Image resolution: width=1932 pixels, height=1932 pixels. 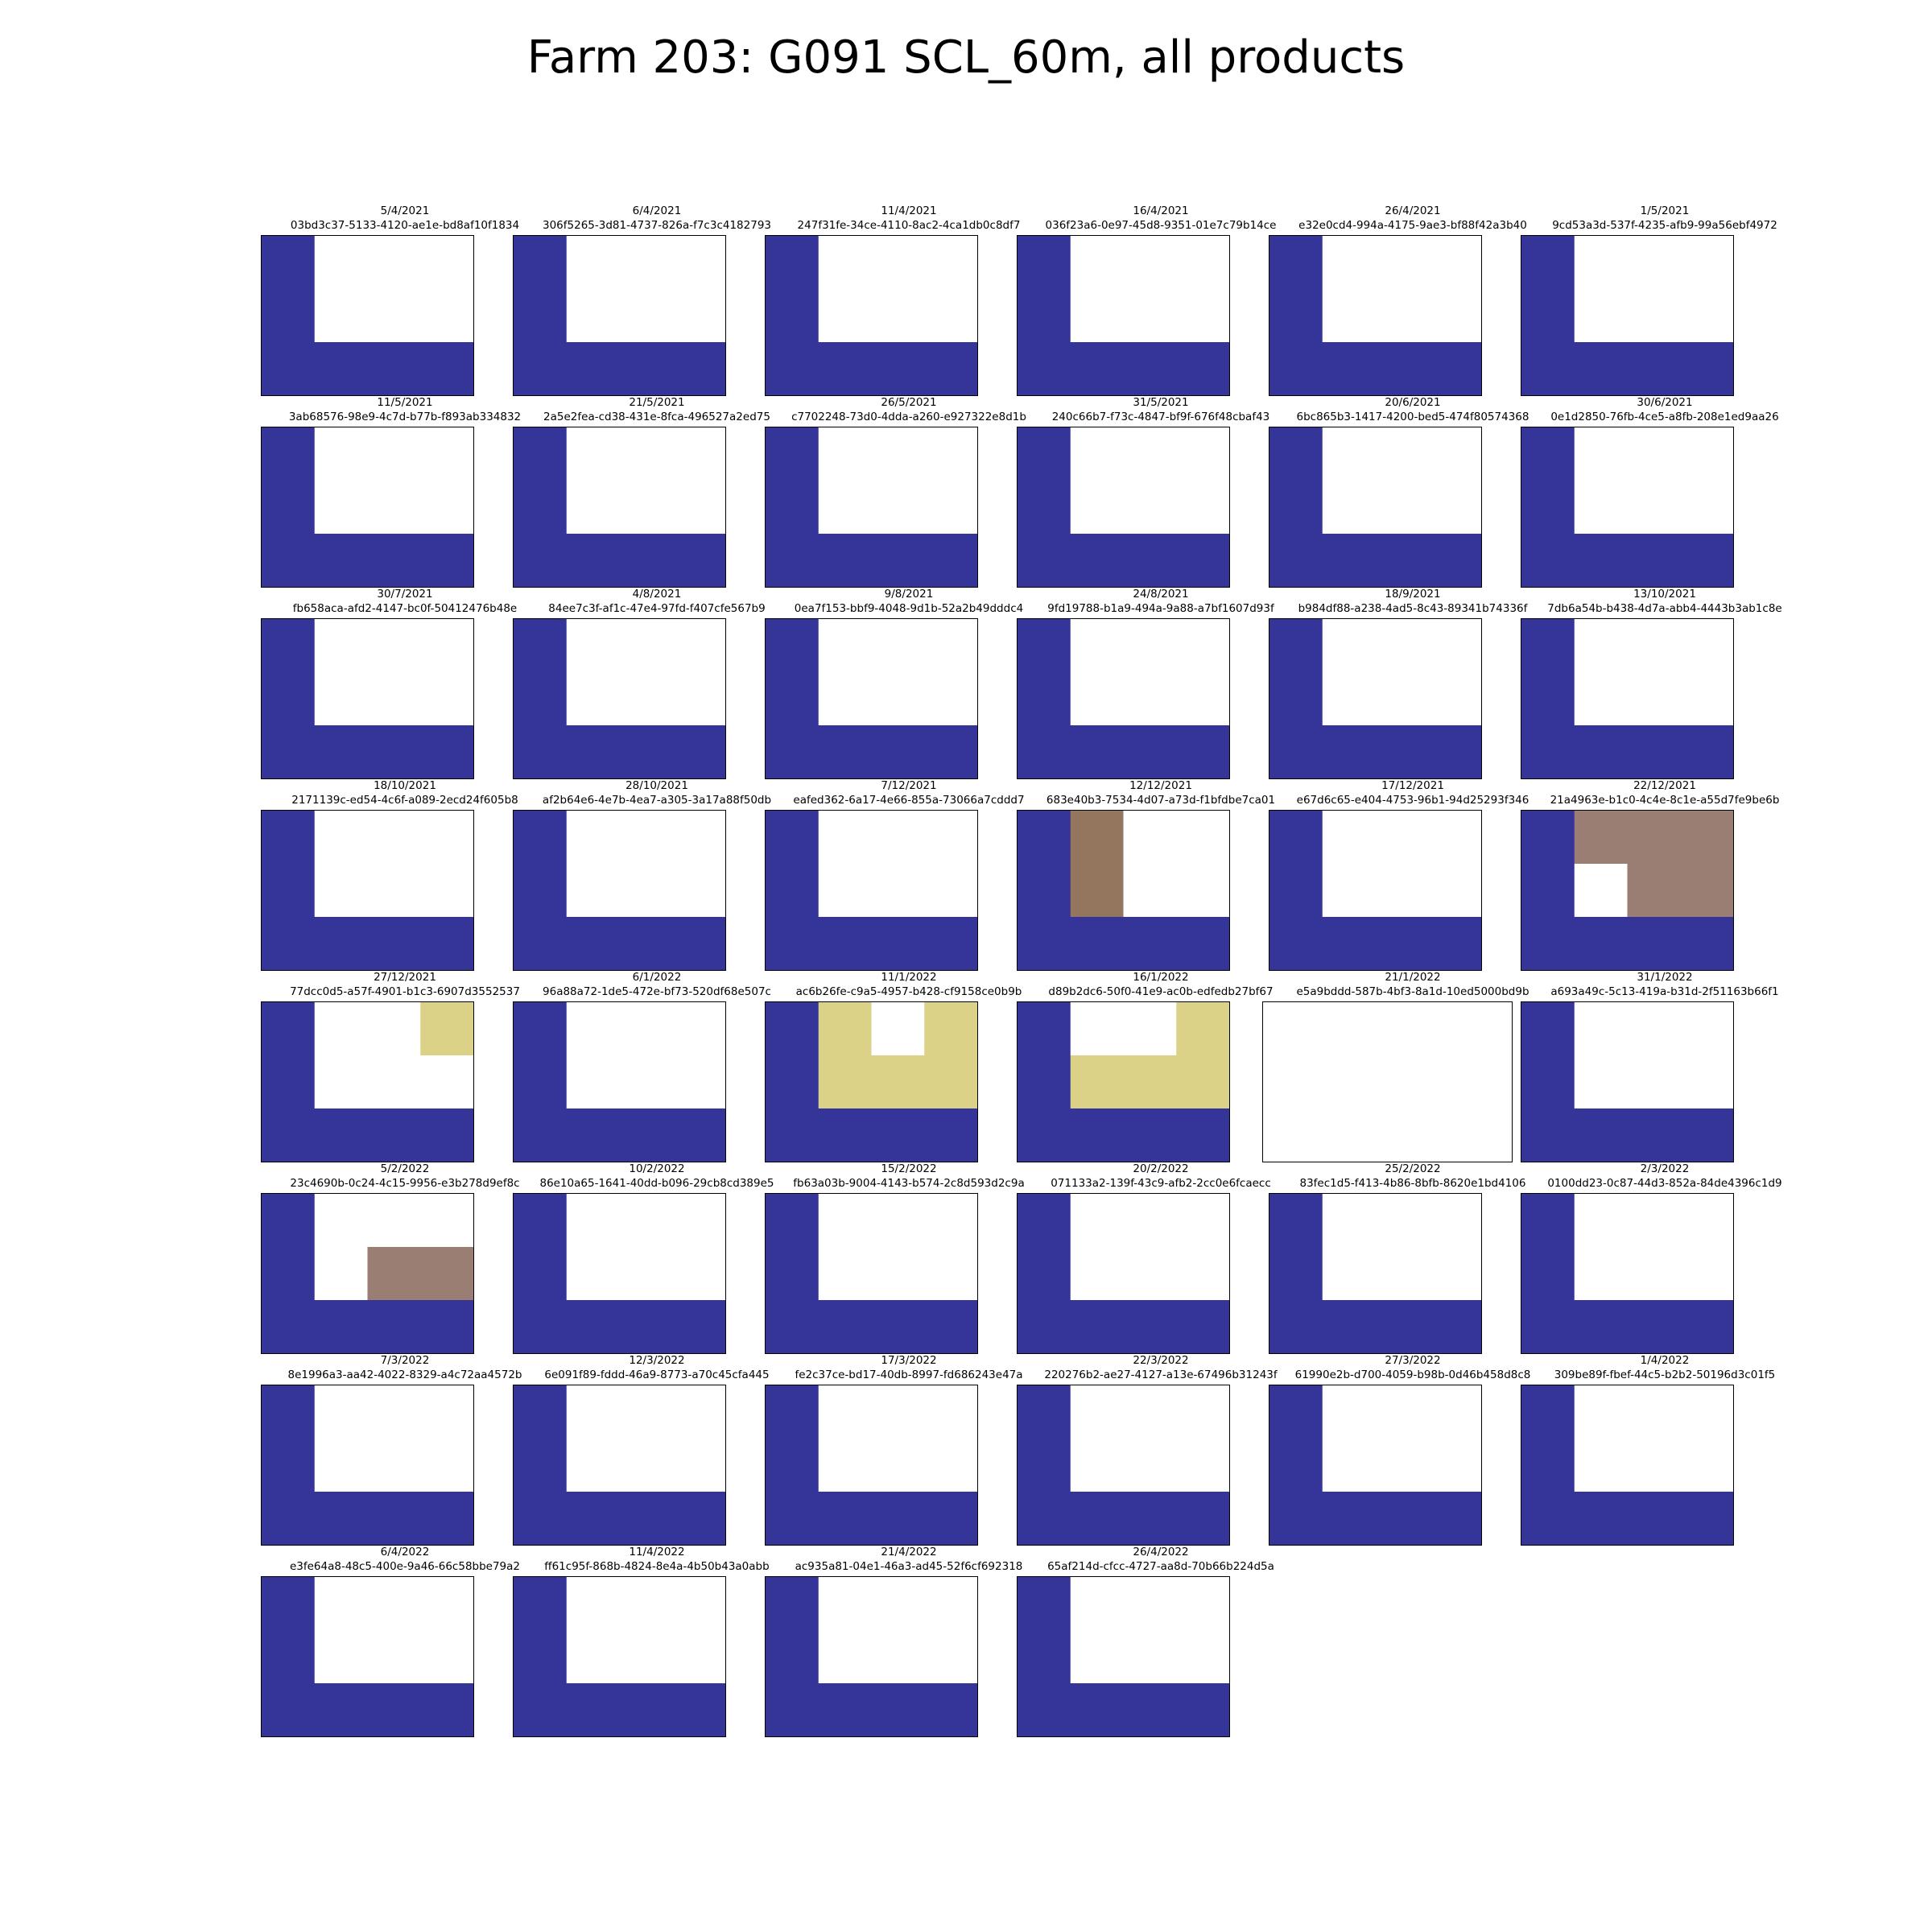 What do you see at coordinates (657, 991) in the screenshot?
I see `panel-product-id-label: 96a88a72-1de5-472e-bf73-520df68e507c` at bounding box center [657, 991].